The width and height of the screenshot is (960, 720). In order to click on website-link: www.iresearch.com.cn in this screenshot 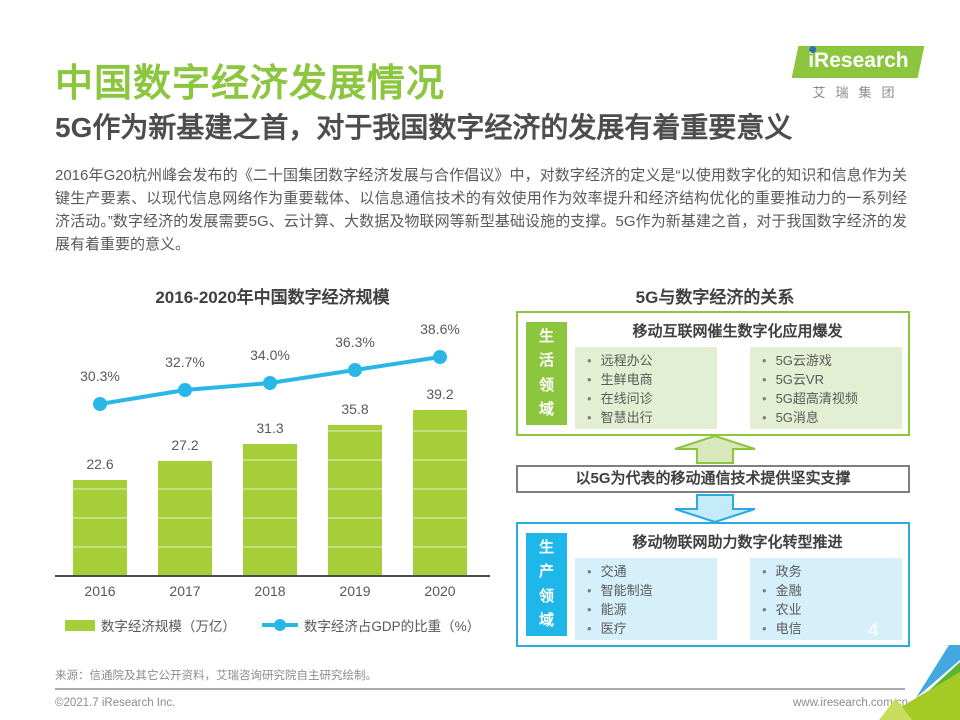, I will do `click(850, 703)`.